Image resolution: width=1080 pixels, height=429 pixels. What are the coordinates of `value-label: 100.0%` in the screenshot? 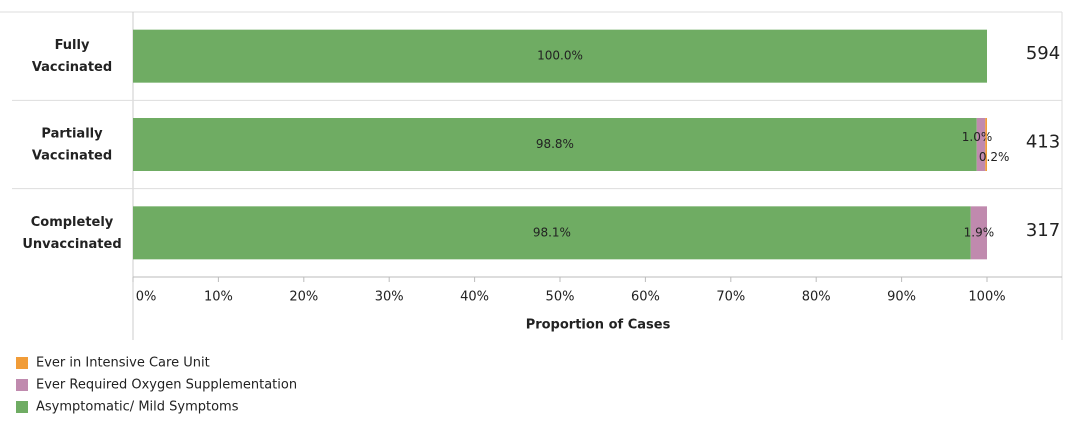 It's located at (560, 56).